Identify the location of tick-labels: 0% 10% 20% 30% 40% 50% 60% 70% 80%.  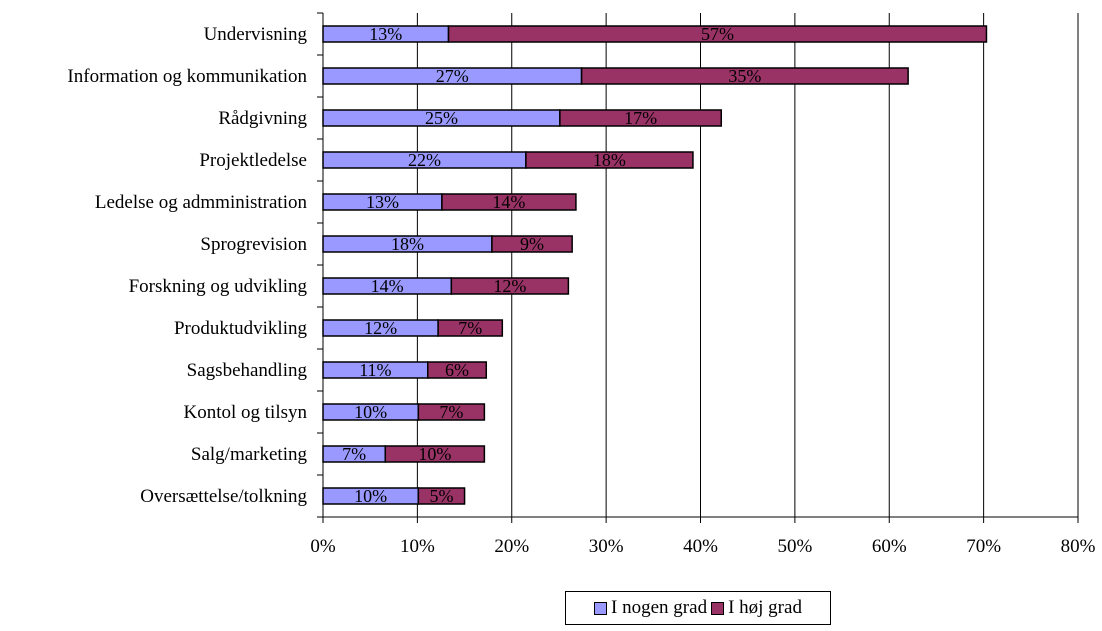
(702, 546).